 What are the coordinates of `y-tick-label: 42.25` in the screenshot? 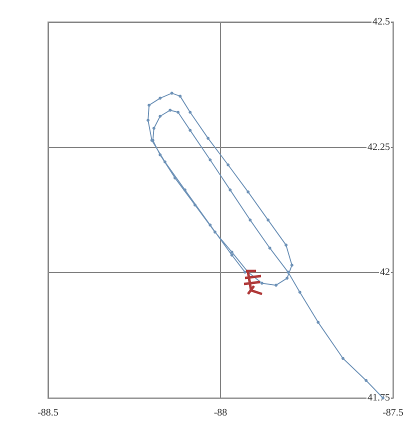 It's located at (379, 147).